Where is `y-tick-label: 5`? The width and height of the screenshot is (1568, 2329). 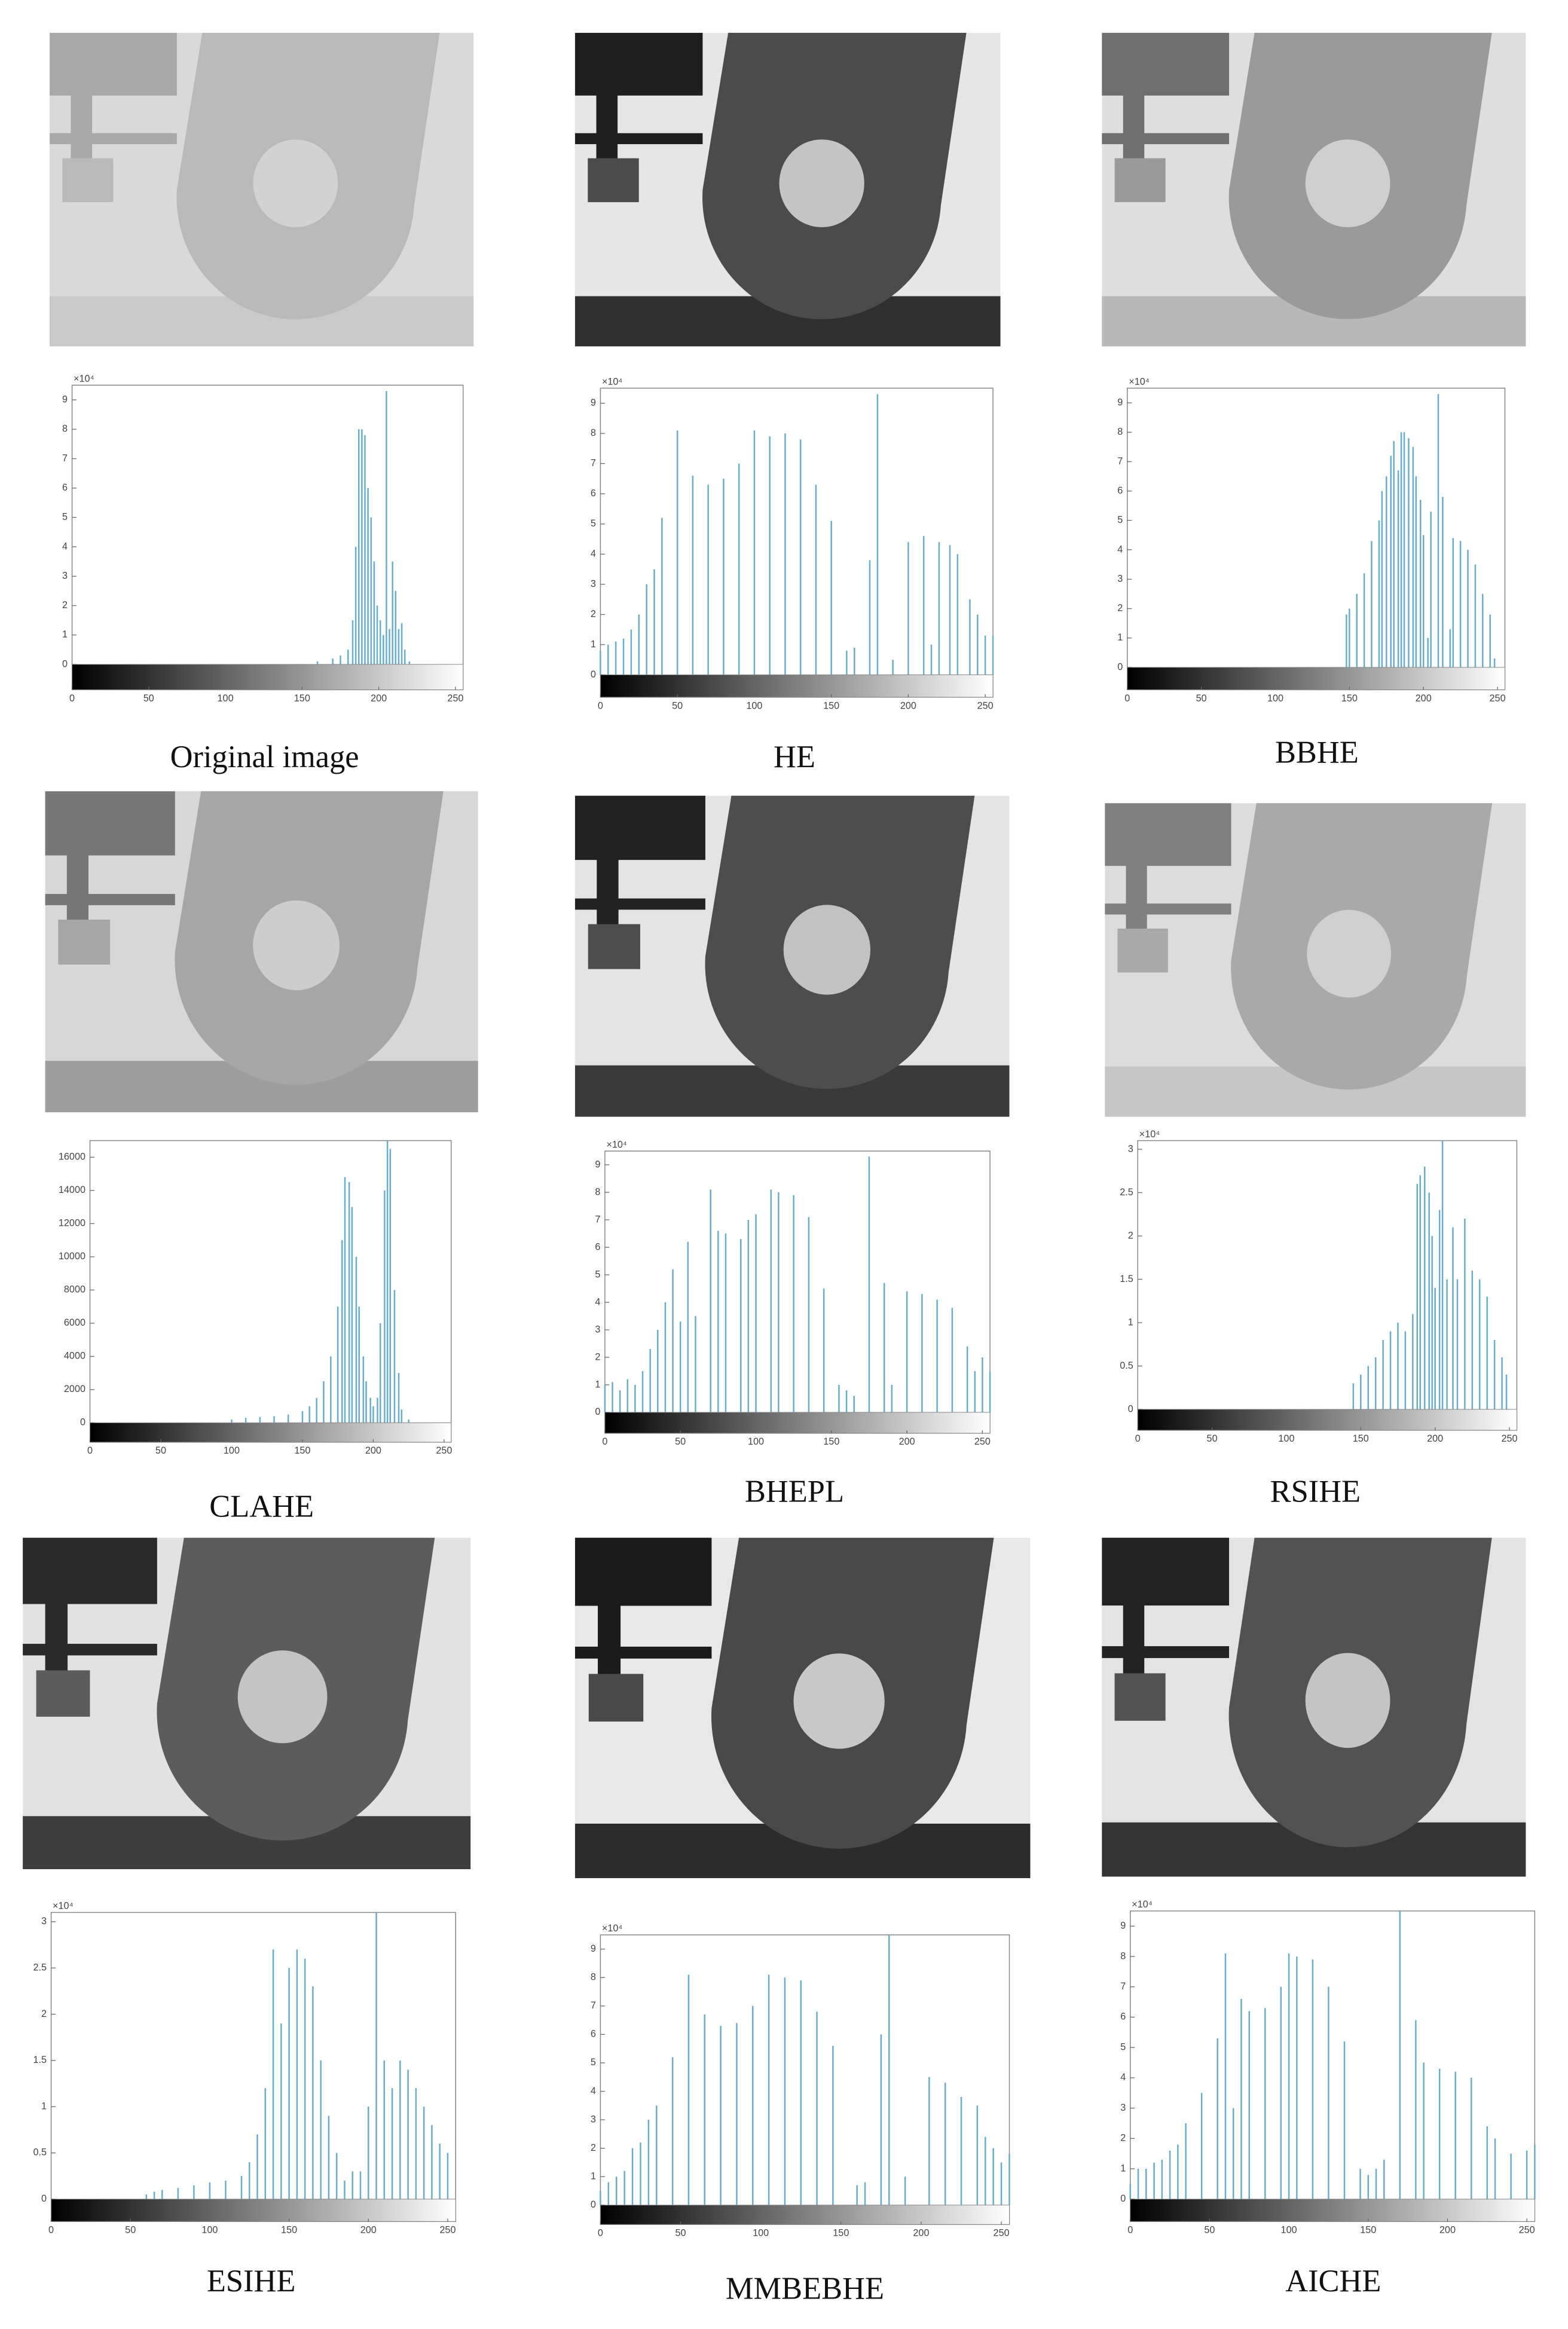 y-tick-label: 5 is located at coordinates (593, 2062).